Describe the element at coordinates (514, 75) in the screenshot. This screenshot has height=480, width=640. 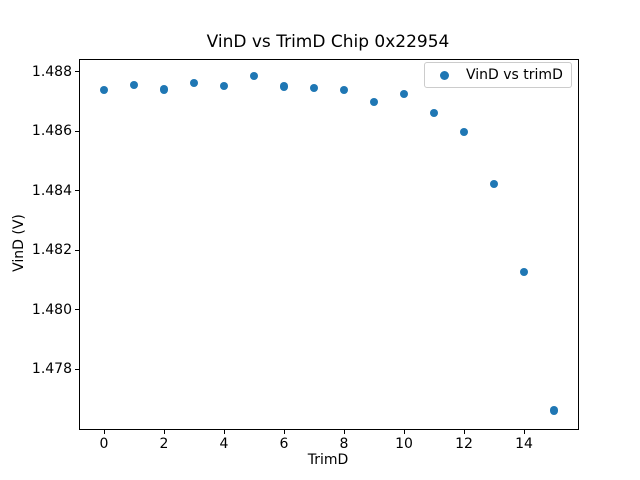
I see `legend-label: VinD vs trimD` at that location.